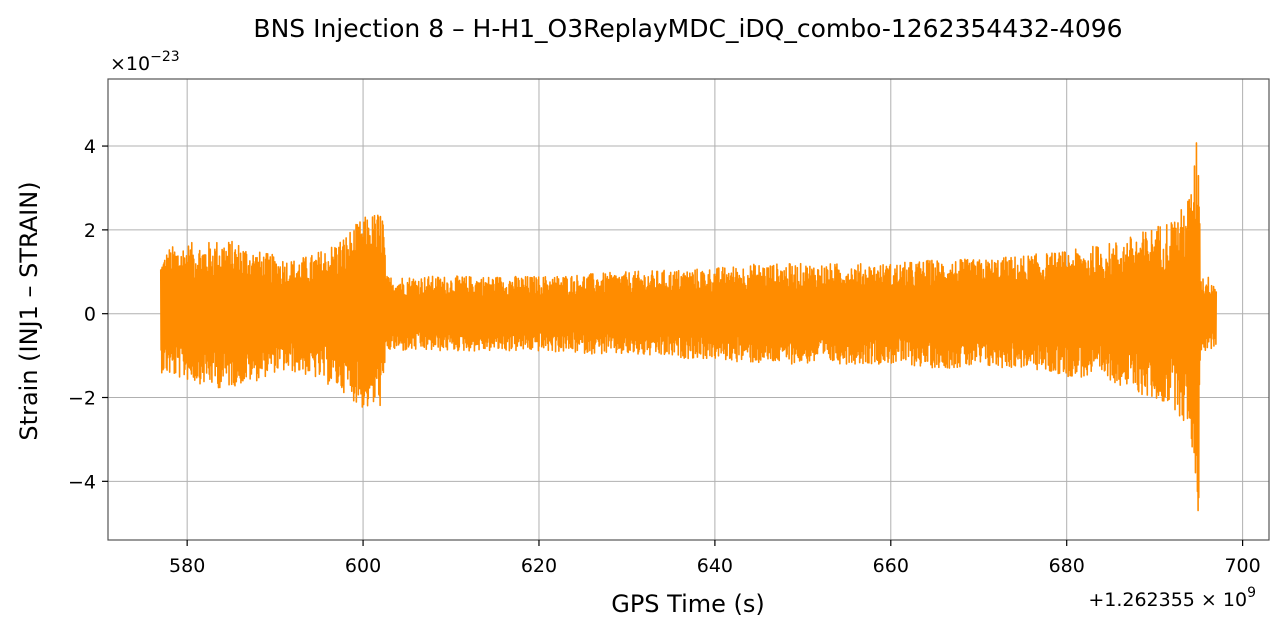 The image size is (1284, 633). Describe the element at coordinates (90, 231) in the screenshot. I see `y-tick-label: 2` at that location.